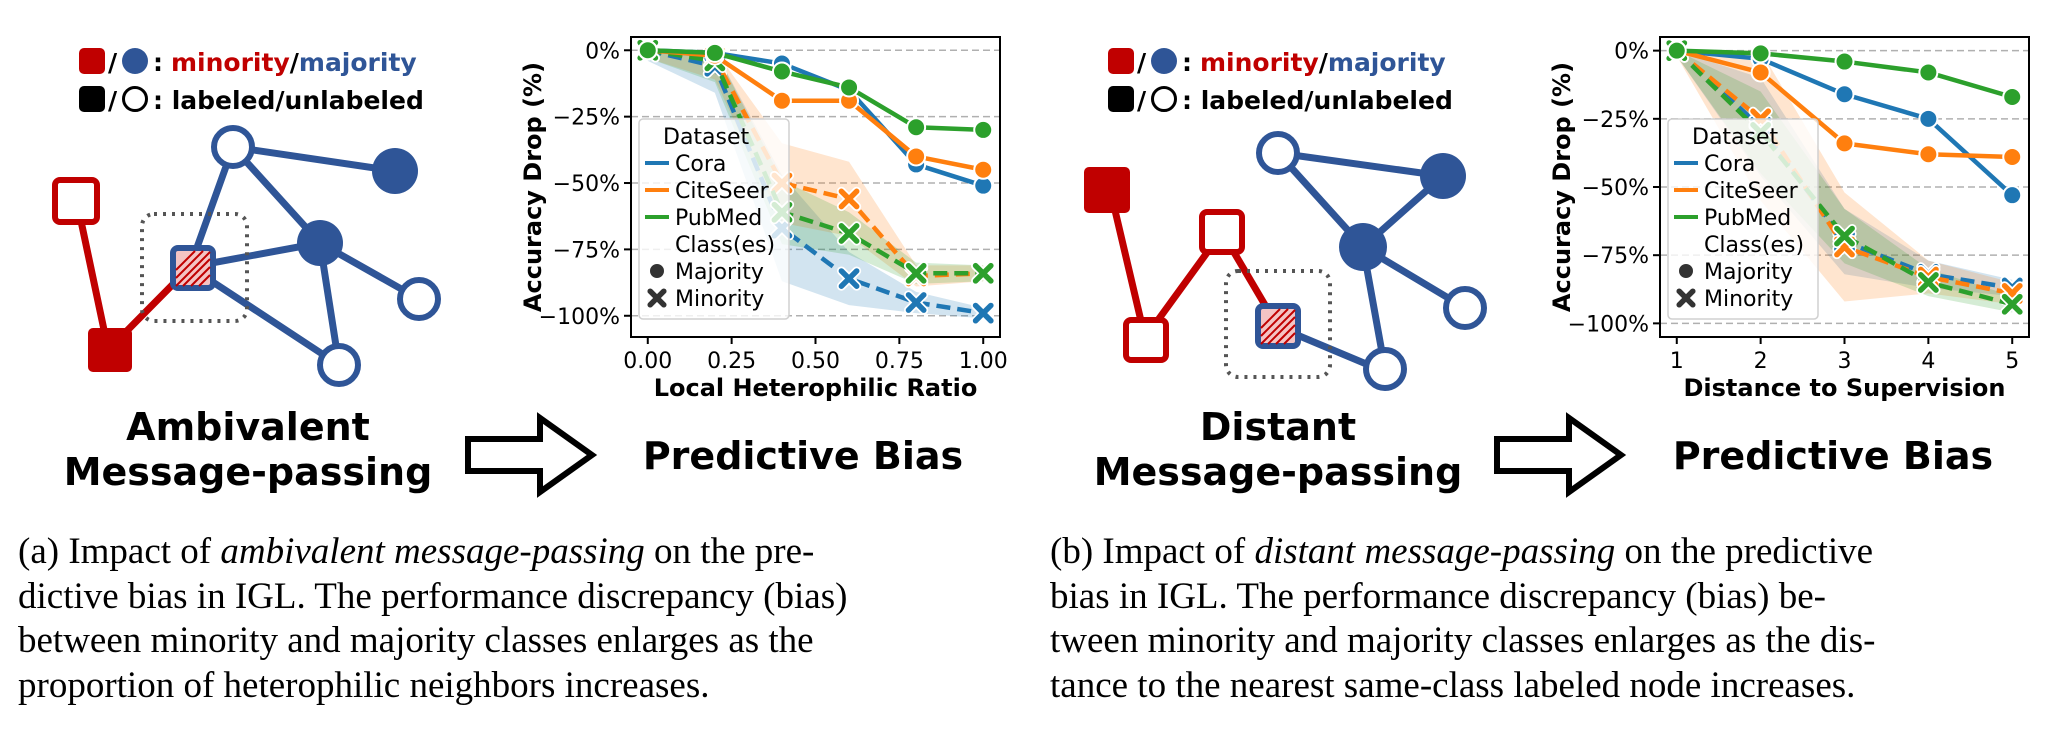  Describe the element at coordinates (803, 456) in the screenshot. I see `panel-a-result-title: Predictive Bias` at that location.